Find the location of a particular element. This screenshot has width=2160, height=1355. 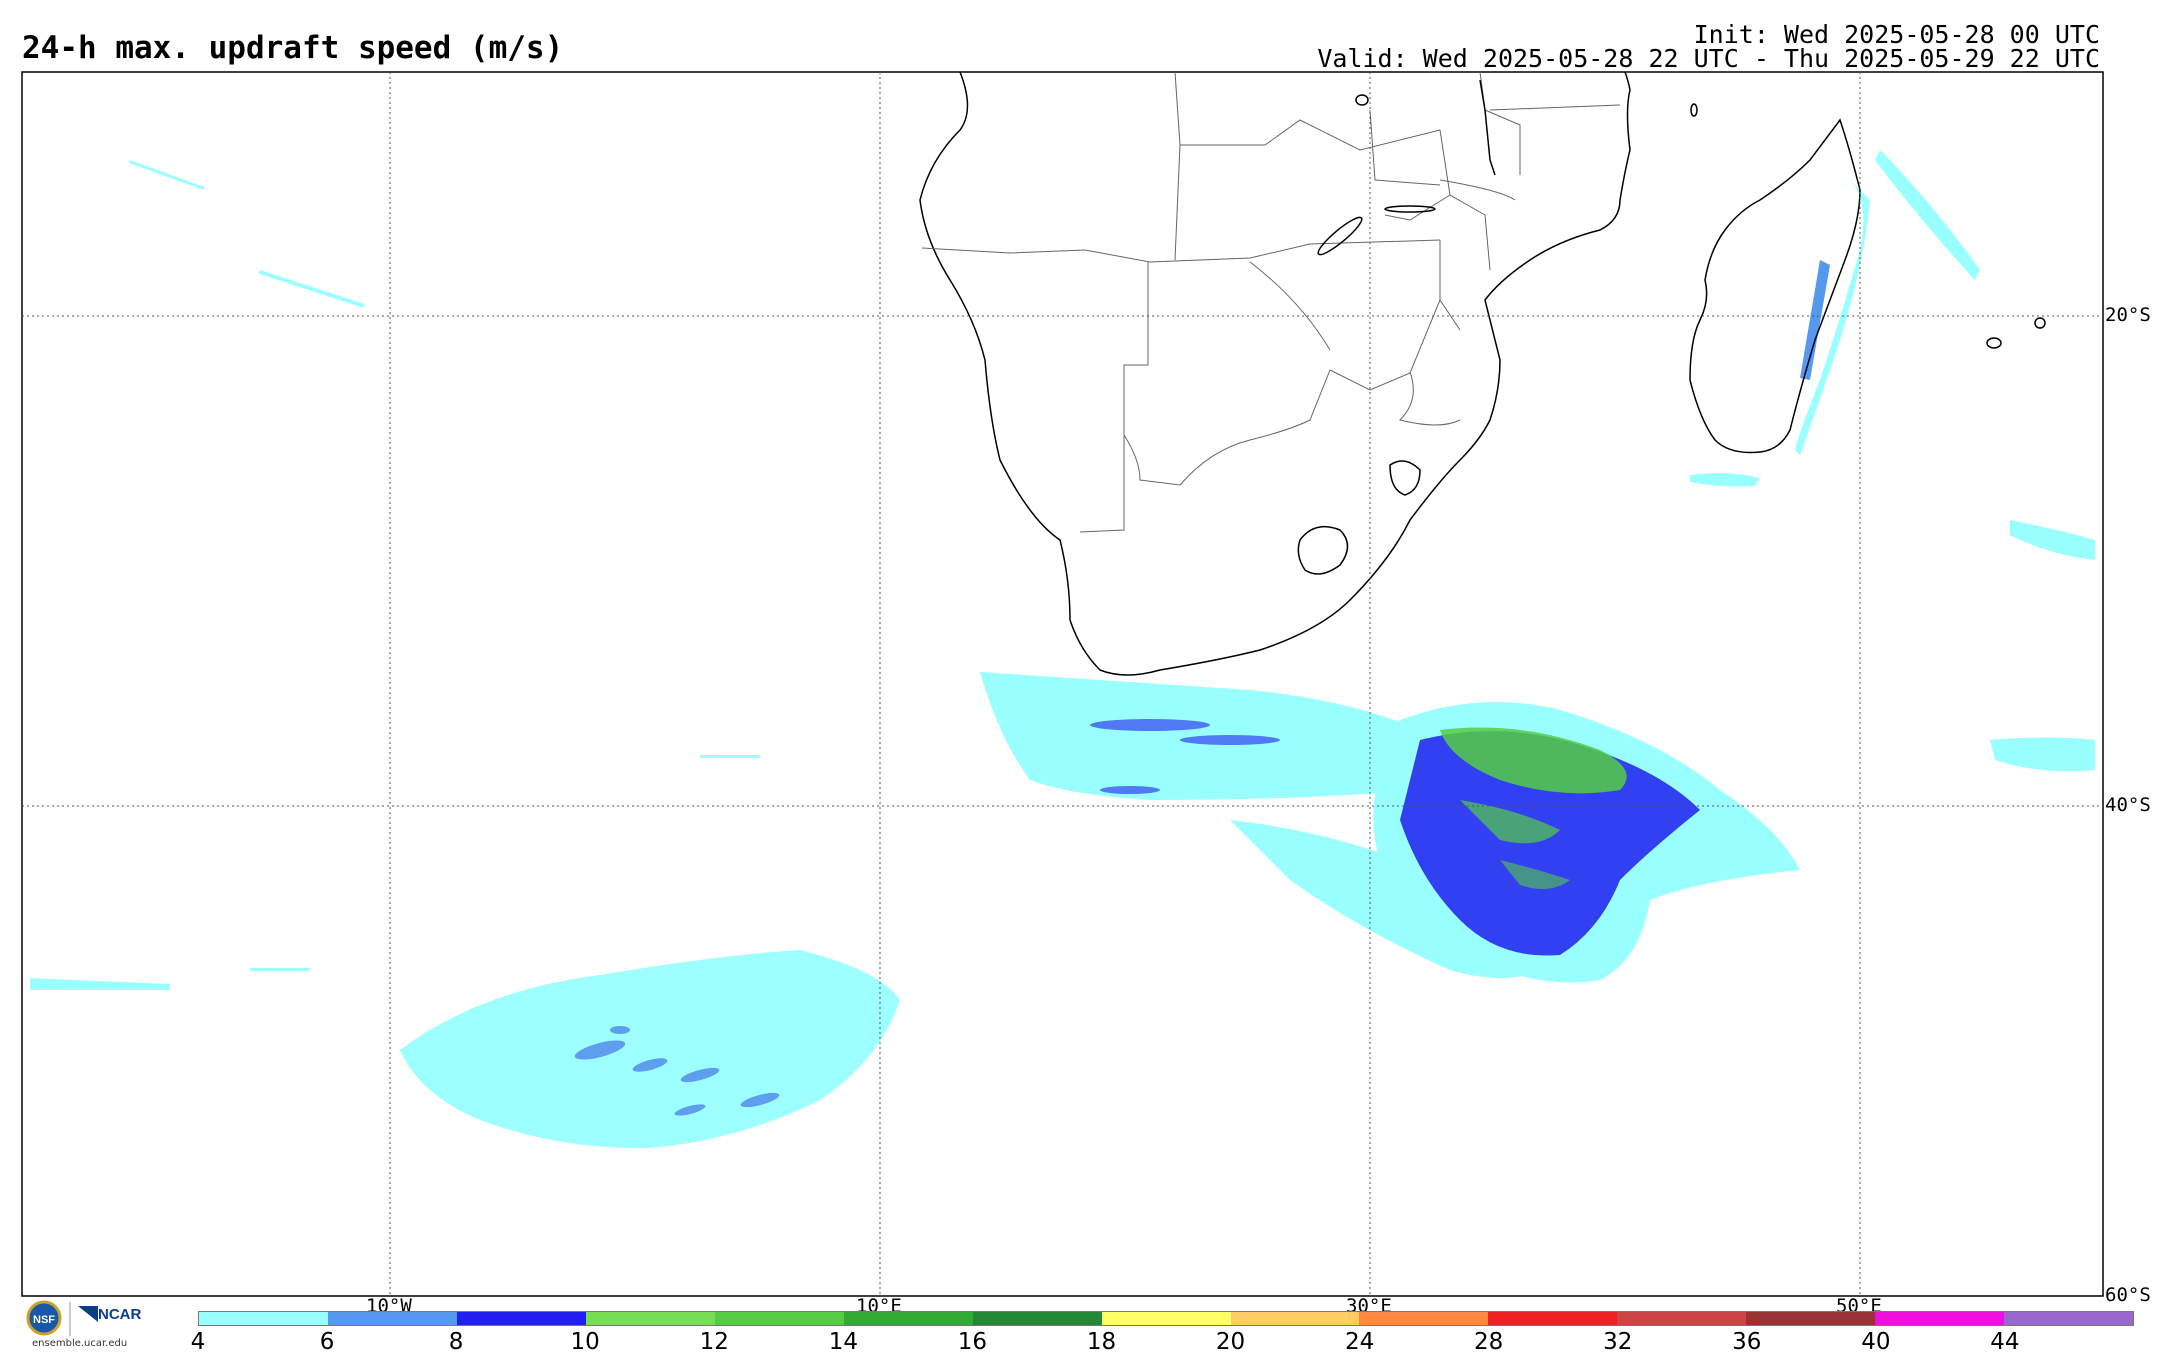

nsf-logo-icon is located at coordinates (44, 1318).